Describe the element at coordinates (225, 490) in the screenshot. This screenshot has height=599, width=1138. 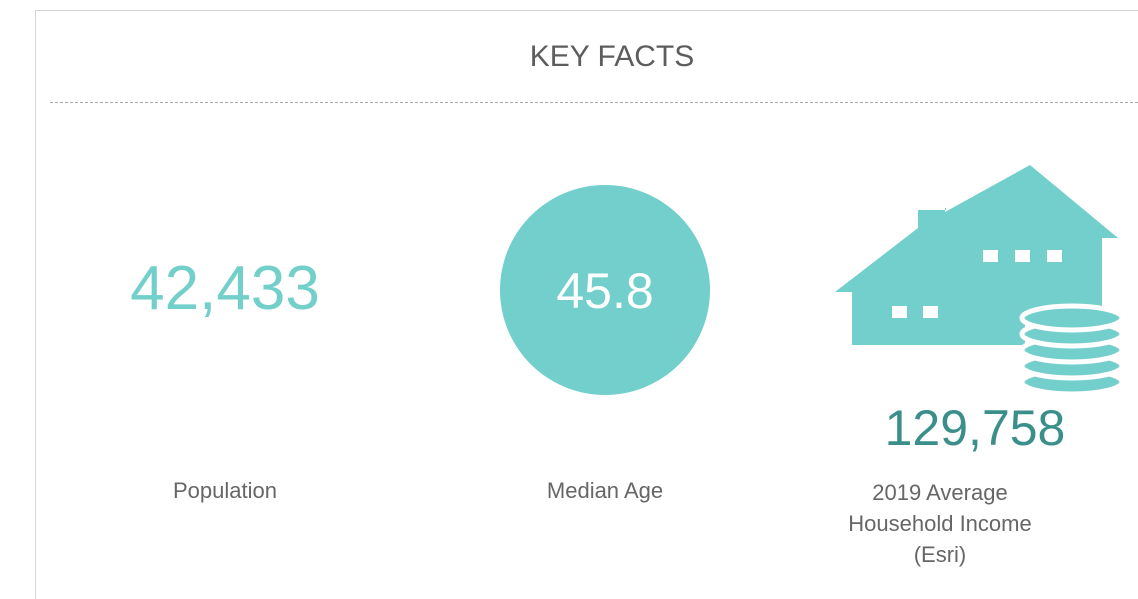
I see `fact-label: Population` at that location.